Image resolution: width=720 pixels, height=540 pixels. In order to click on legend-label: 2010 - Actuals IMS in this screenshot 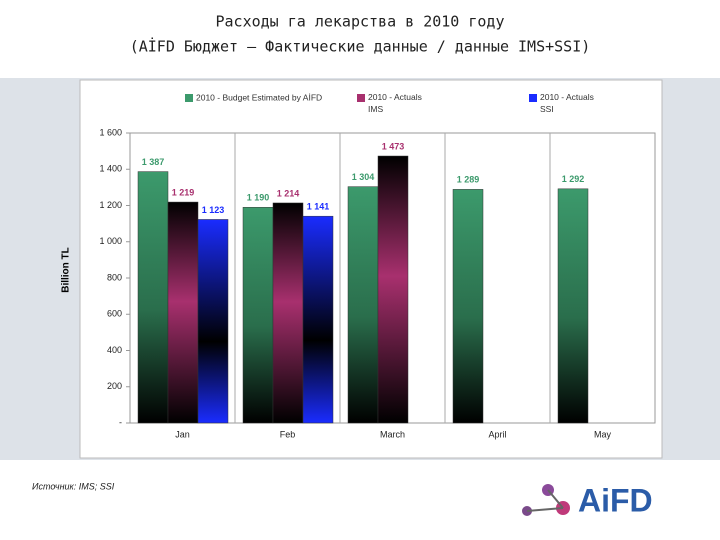, I will do `click(395, 103)`.